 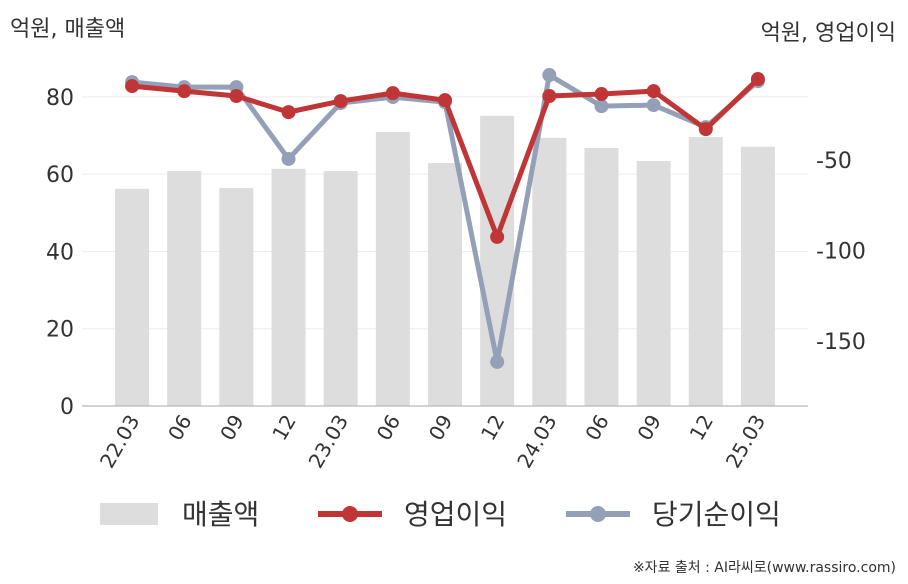 What do you see at coordinates (834, 161) in the screenshot?
I see `y2-tick-label: -50` at bounding box center [834, 161].